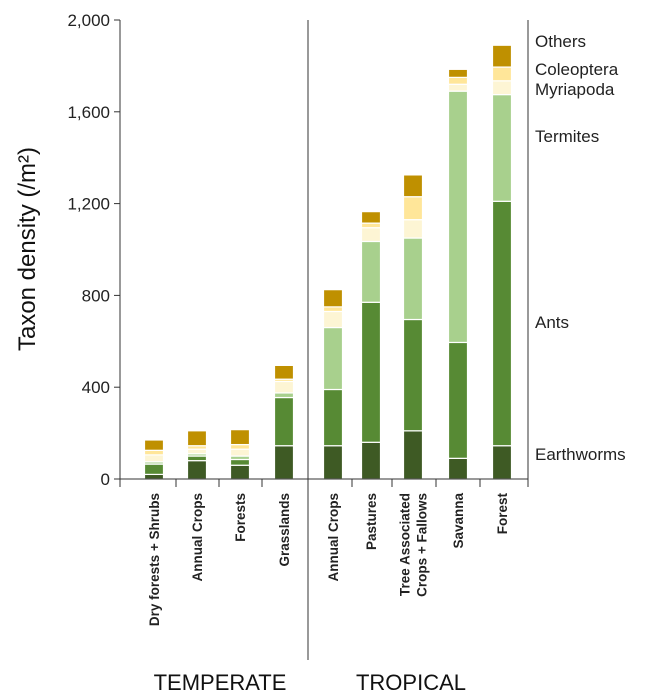 The width and height of the screenshot is (651, 694). I want to click on series-label: Ants, so click(552, 322).